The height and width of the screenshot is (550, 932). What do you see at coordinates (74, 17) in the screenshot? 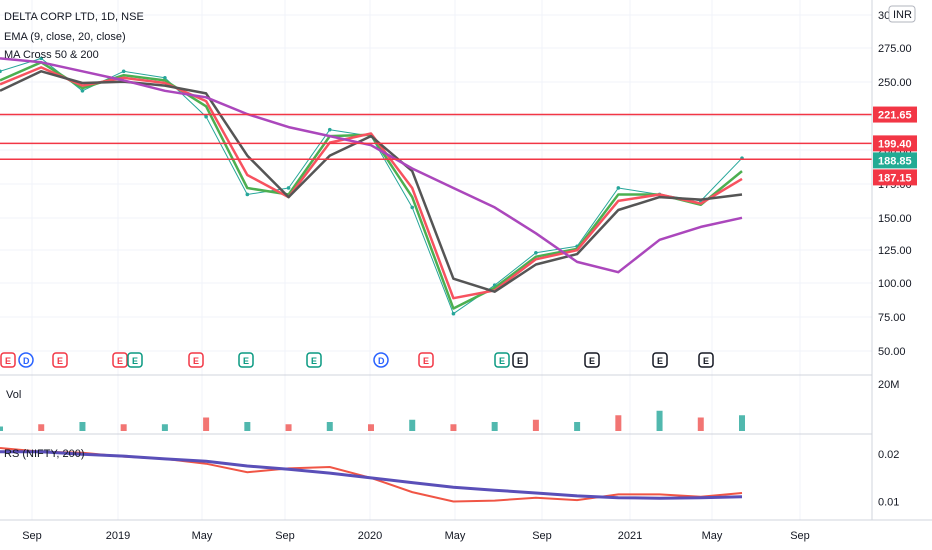
I see `symbol-title: DELTA CORP LTD, 1D, NSE` at bounding box center [74, 17].